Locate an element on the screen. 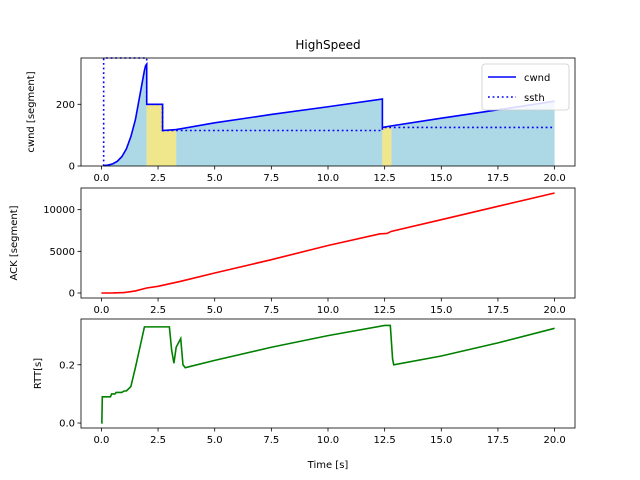 Image resolution: width=640 pixels, height=480 pixels. y-tick-label: 0.2 is located at coordinates (67, 365).